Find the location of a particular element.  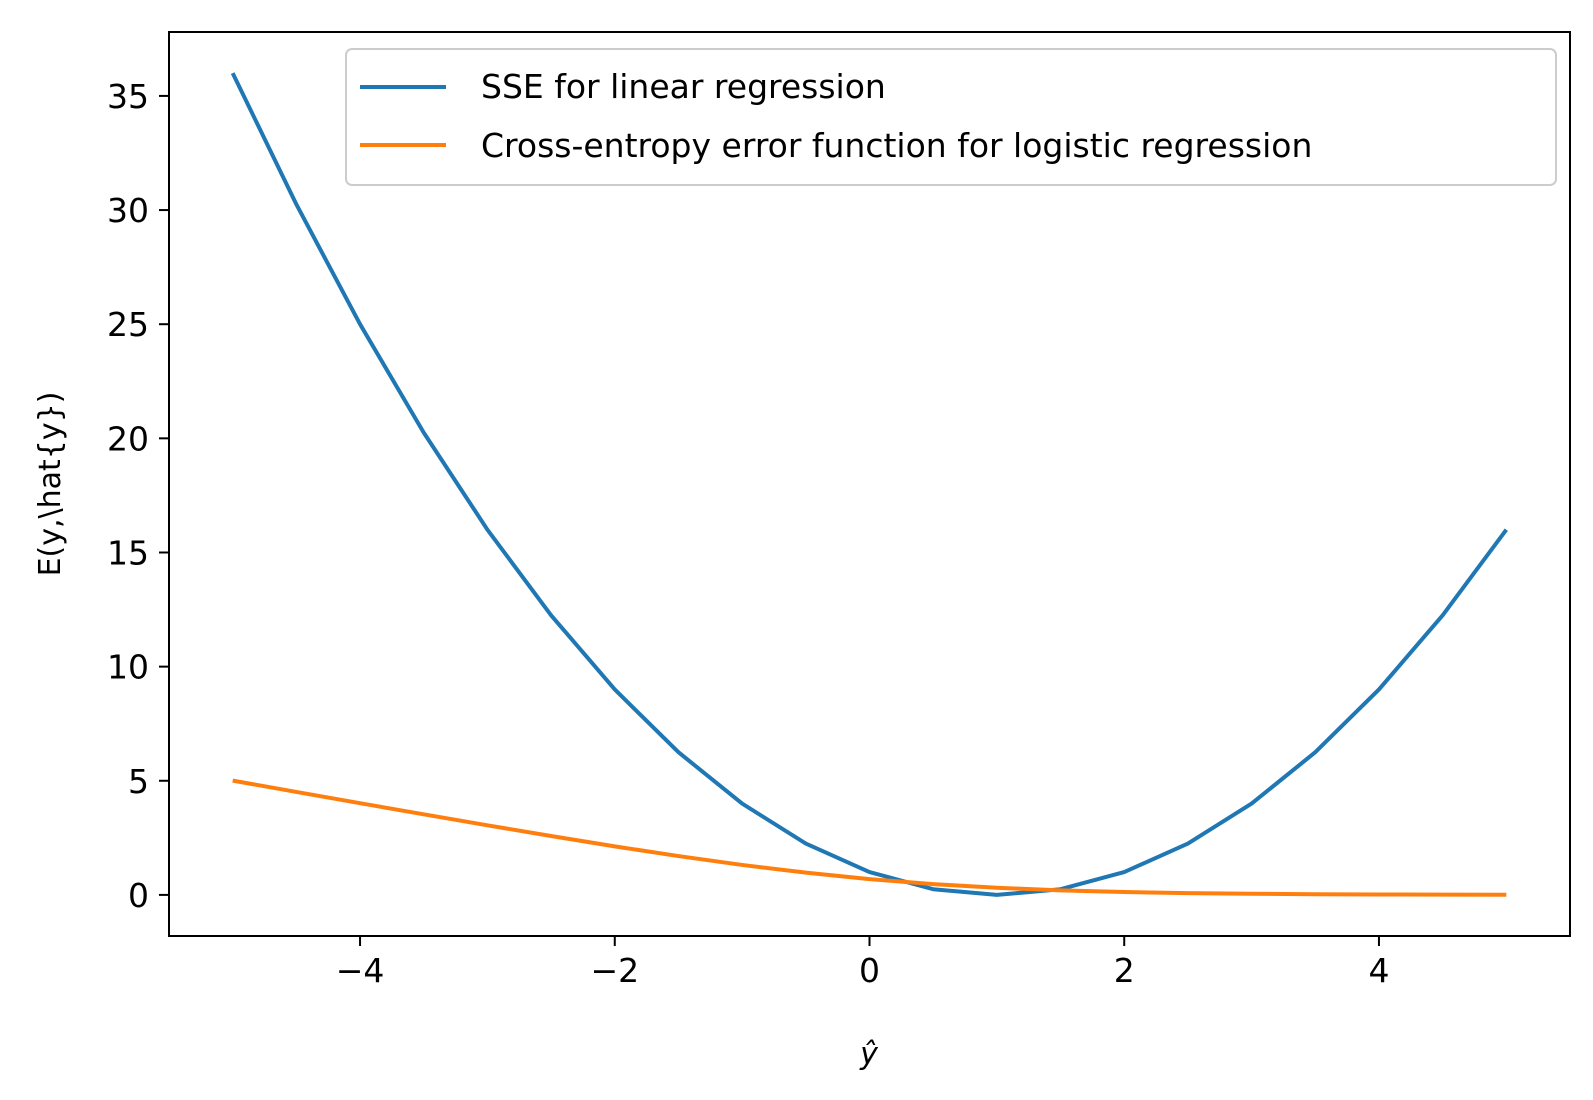

x-tick-label: −2 is located at coordinates (614, 970).